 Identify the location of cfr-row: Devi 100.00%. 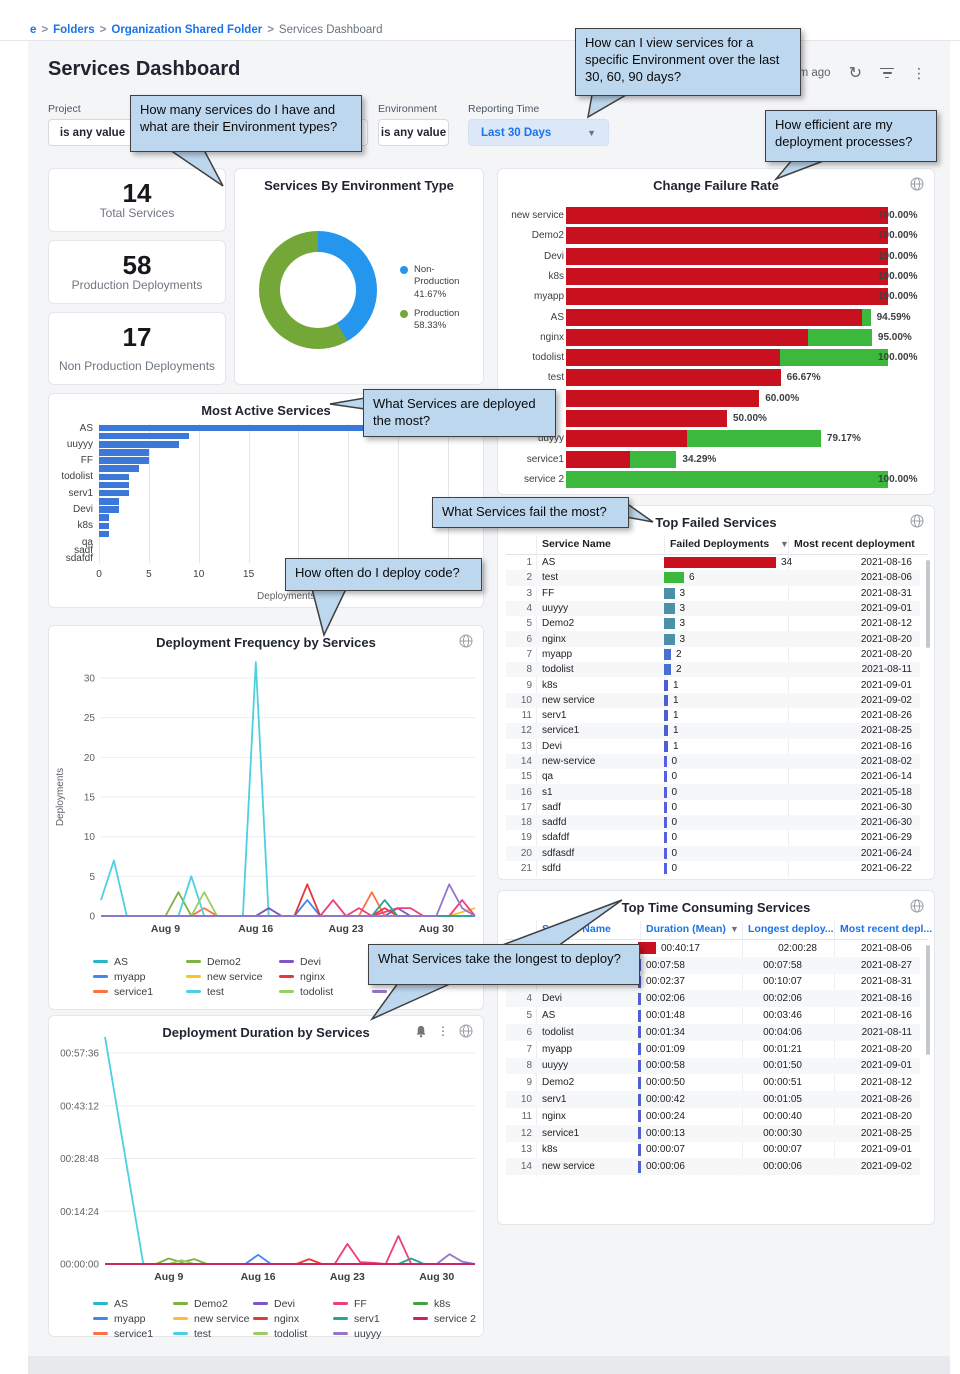
(717, 256).